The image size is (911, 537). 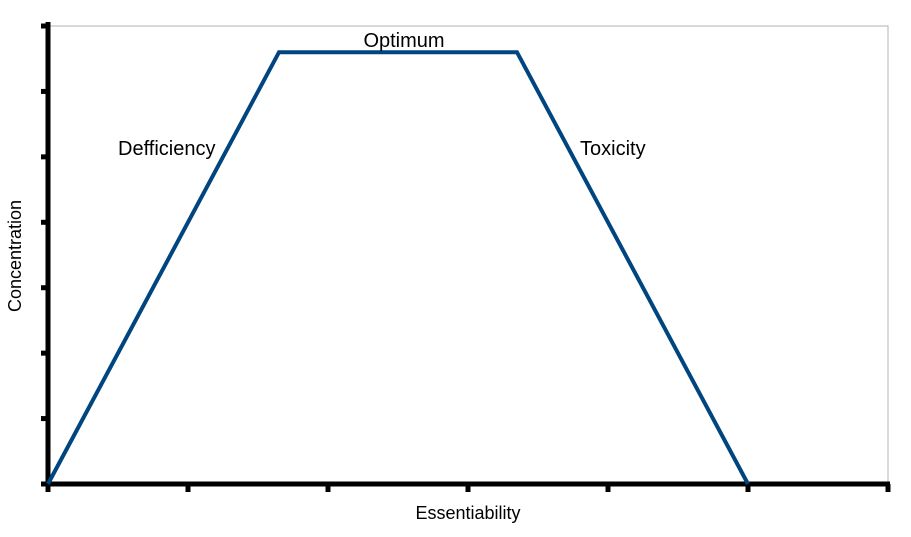 I want to click on y-axis-ticks, so click(x=44, y=255).